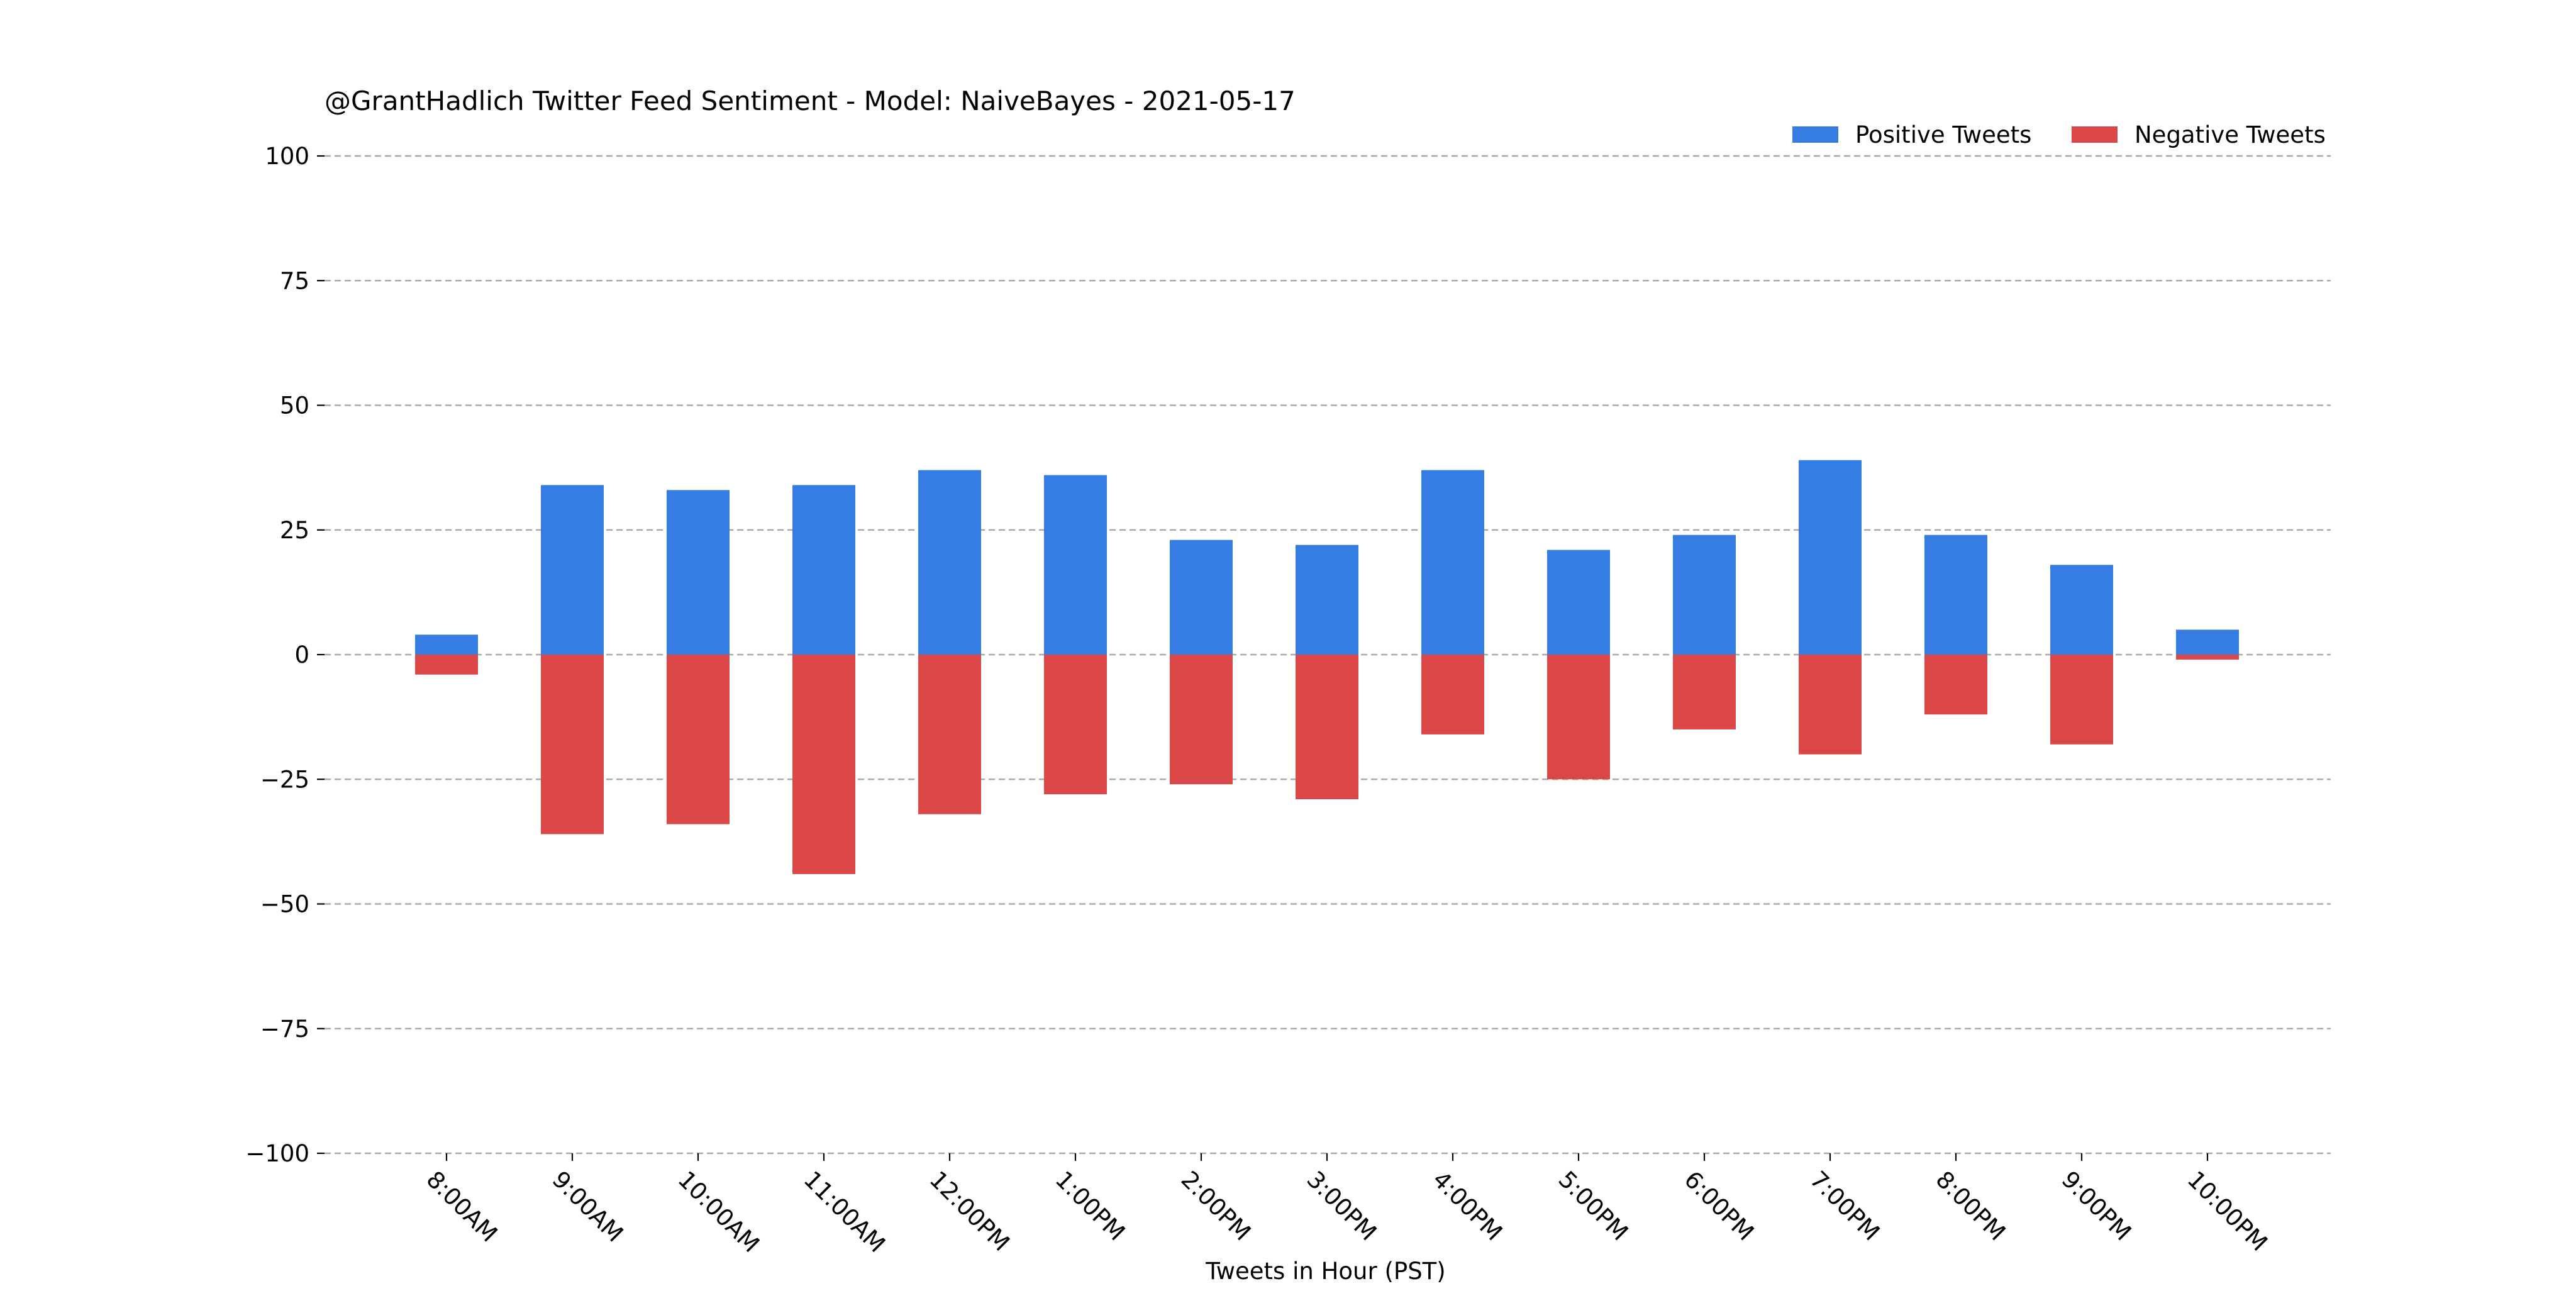 The height and width of the screenshot is (1291, 2576). Describe the element at coordinates (284, 1029) in the screenshot. I see `y-tick-label: −75` at that location.